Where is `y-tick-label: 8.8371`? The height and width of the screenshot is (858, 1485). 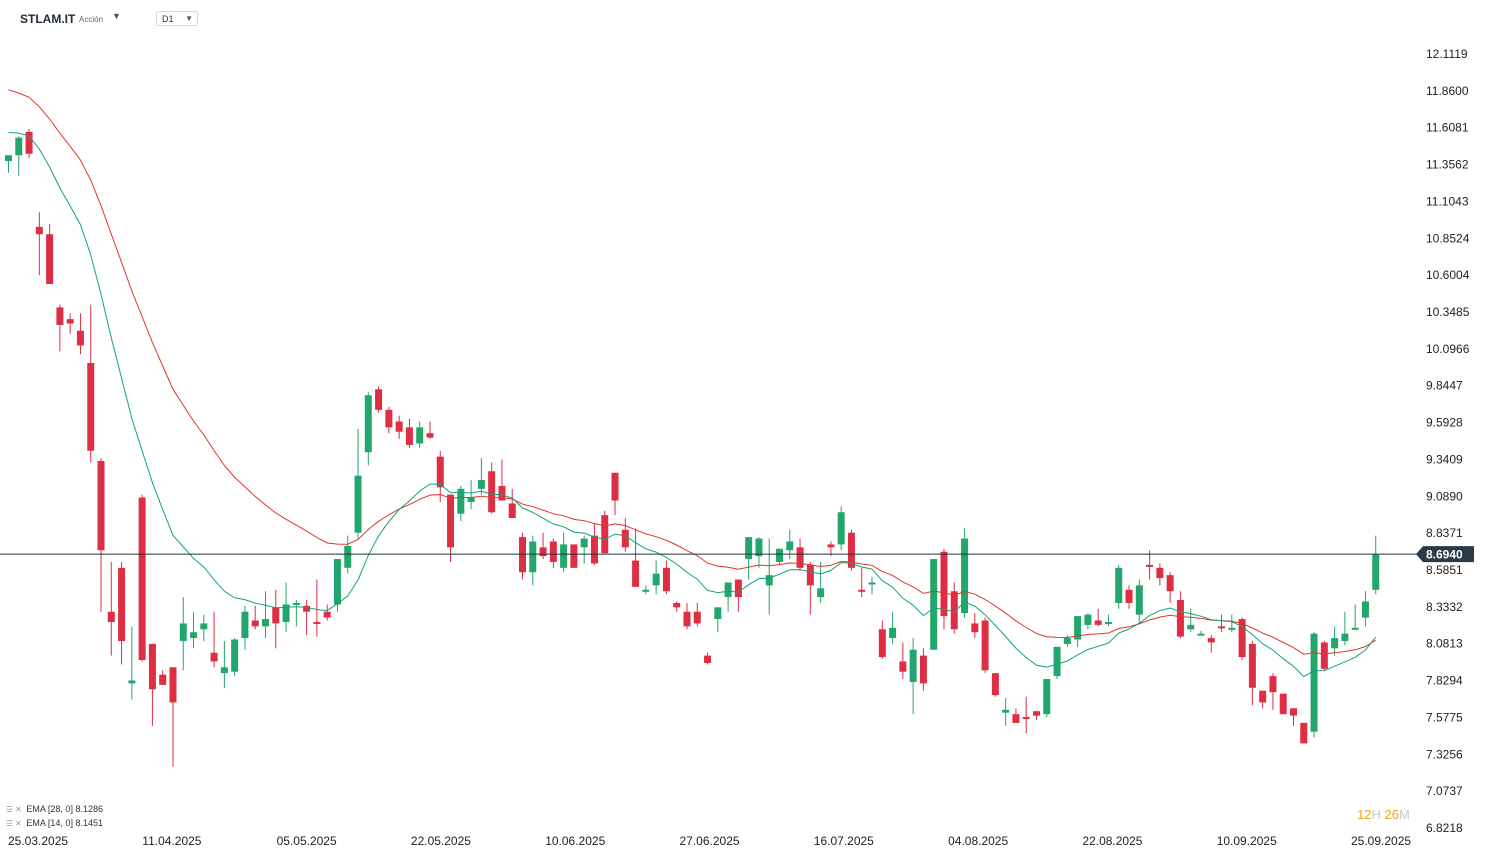 y-tick-label: 8.8371 is located at coordinates (1444, 533).